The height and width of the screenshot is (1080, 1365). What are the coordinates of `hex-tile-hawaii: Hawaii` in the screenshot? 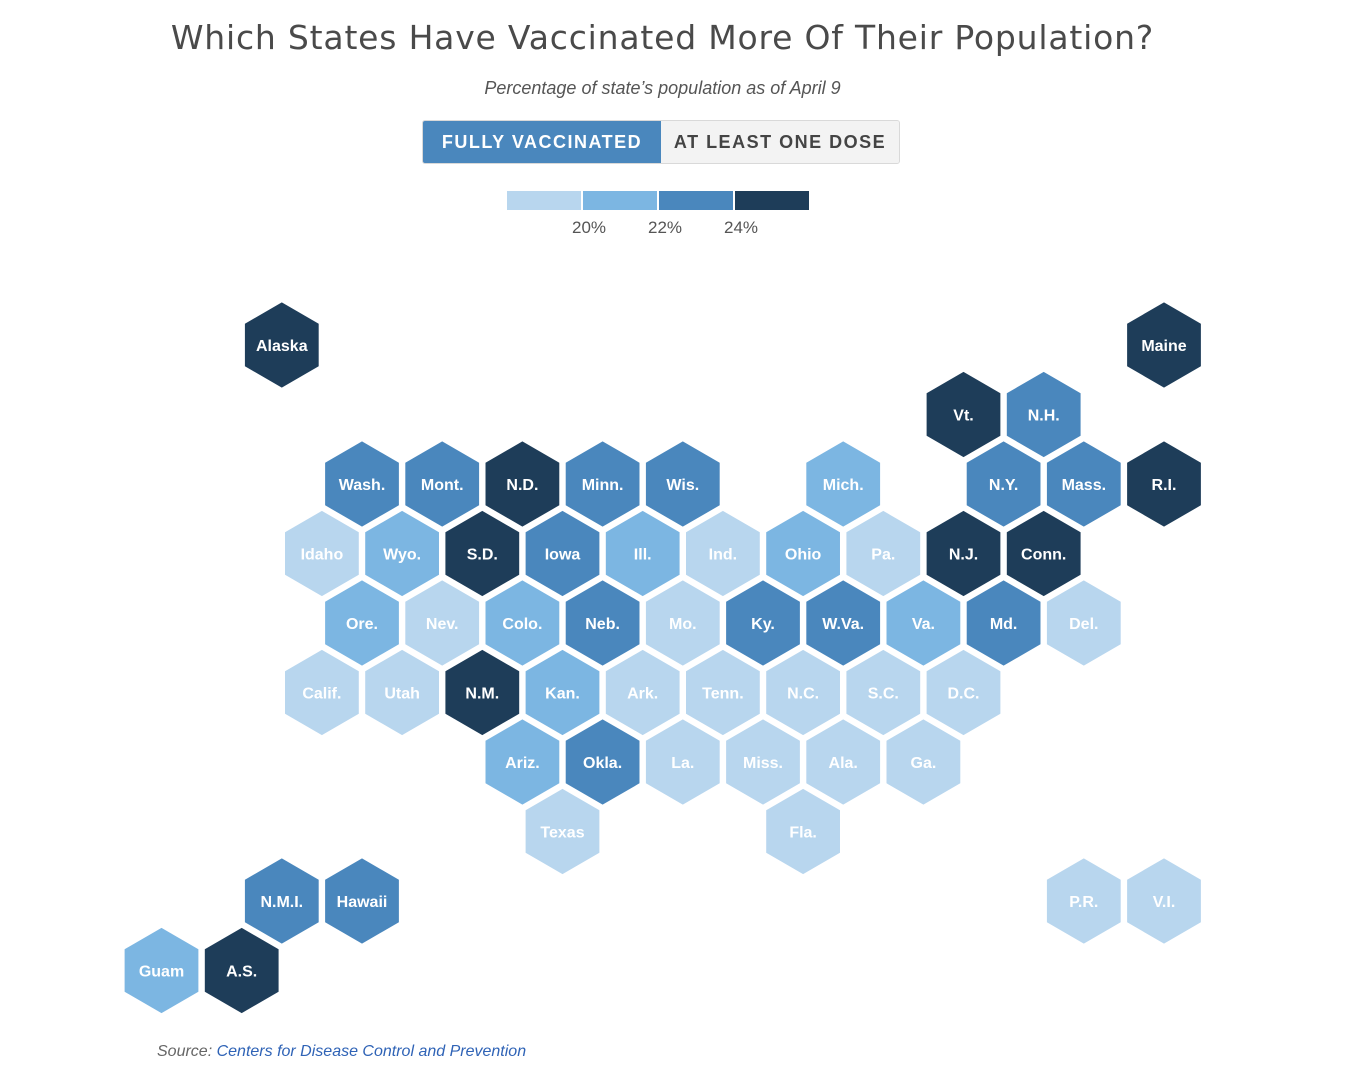 It's located at (362, 901).